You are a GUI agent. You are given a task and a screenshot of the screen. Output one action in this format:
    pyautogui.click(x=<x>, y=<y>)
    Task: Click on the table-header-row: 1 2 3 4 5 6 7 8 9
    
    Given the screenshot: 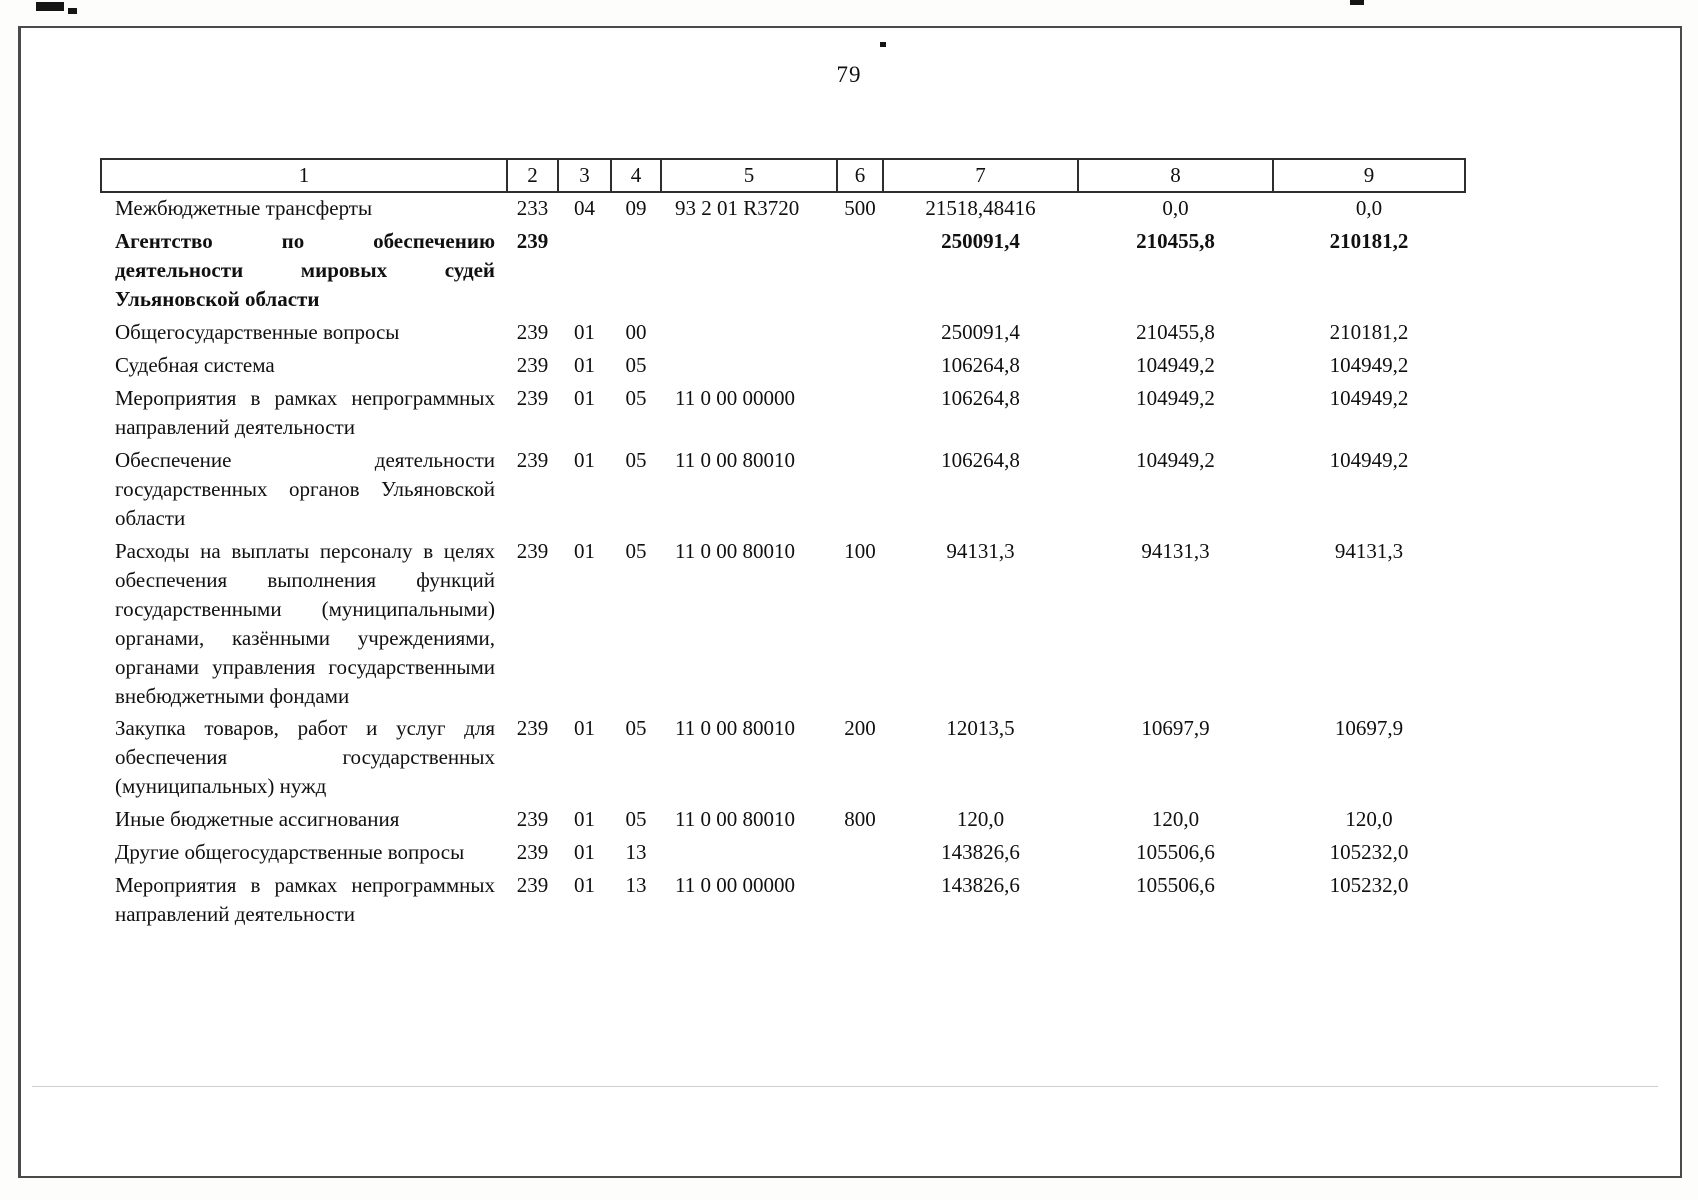 What is the action you would take?
    pyautogui.click(x=783, y=175)
    